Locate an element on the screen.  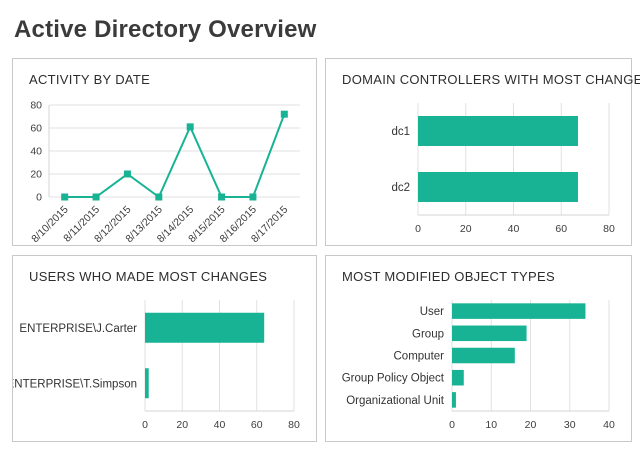
panel-title-domain-controllers: DOMAIN CONTROLLERS WITH MOST CHANGES is located at coordinates (491, 79).